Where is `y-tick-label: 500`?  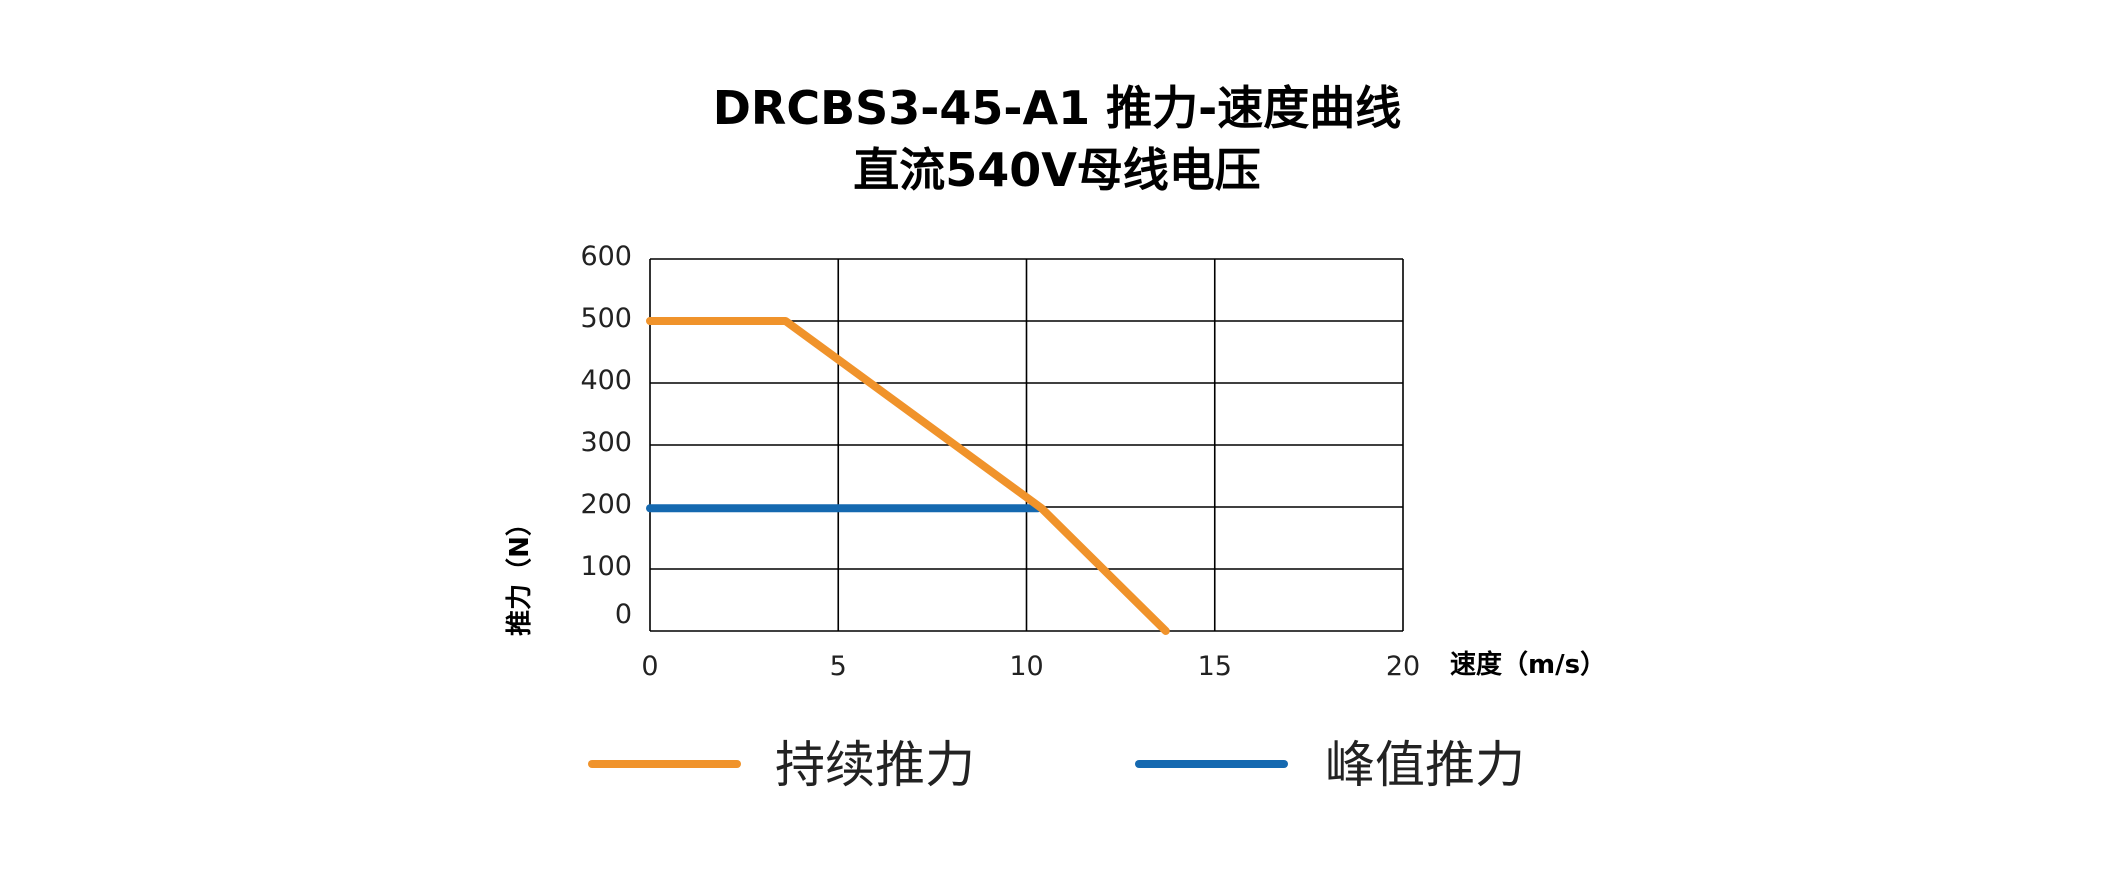
y-tick-label: 500 is located at coordinates (606, 318).